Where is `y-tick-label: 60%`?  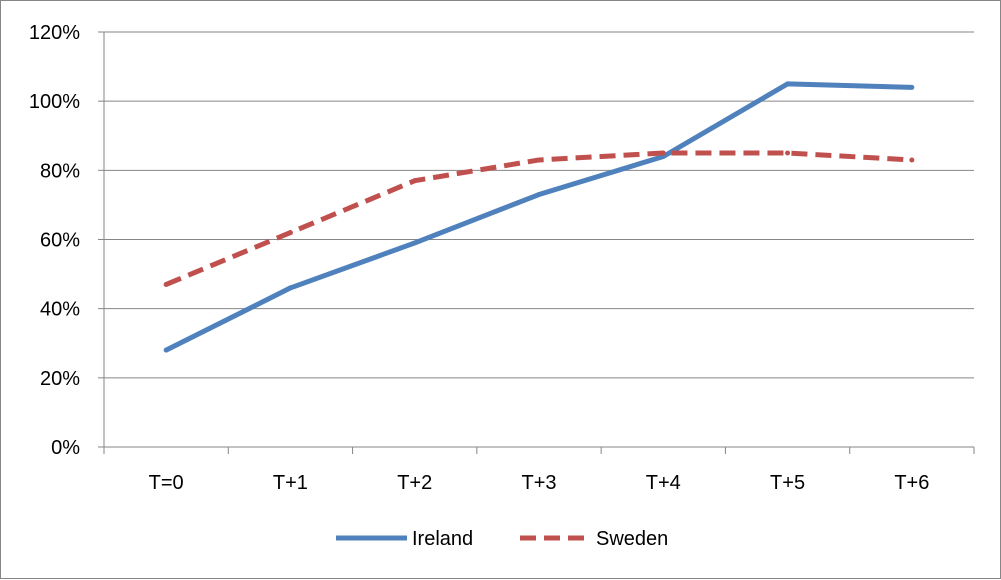 y-tick-label: 60% is located at coordinates (60, 241).